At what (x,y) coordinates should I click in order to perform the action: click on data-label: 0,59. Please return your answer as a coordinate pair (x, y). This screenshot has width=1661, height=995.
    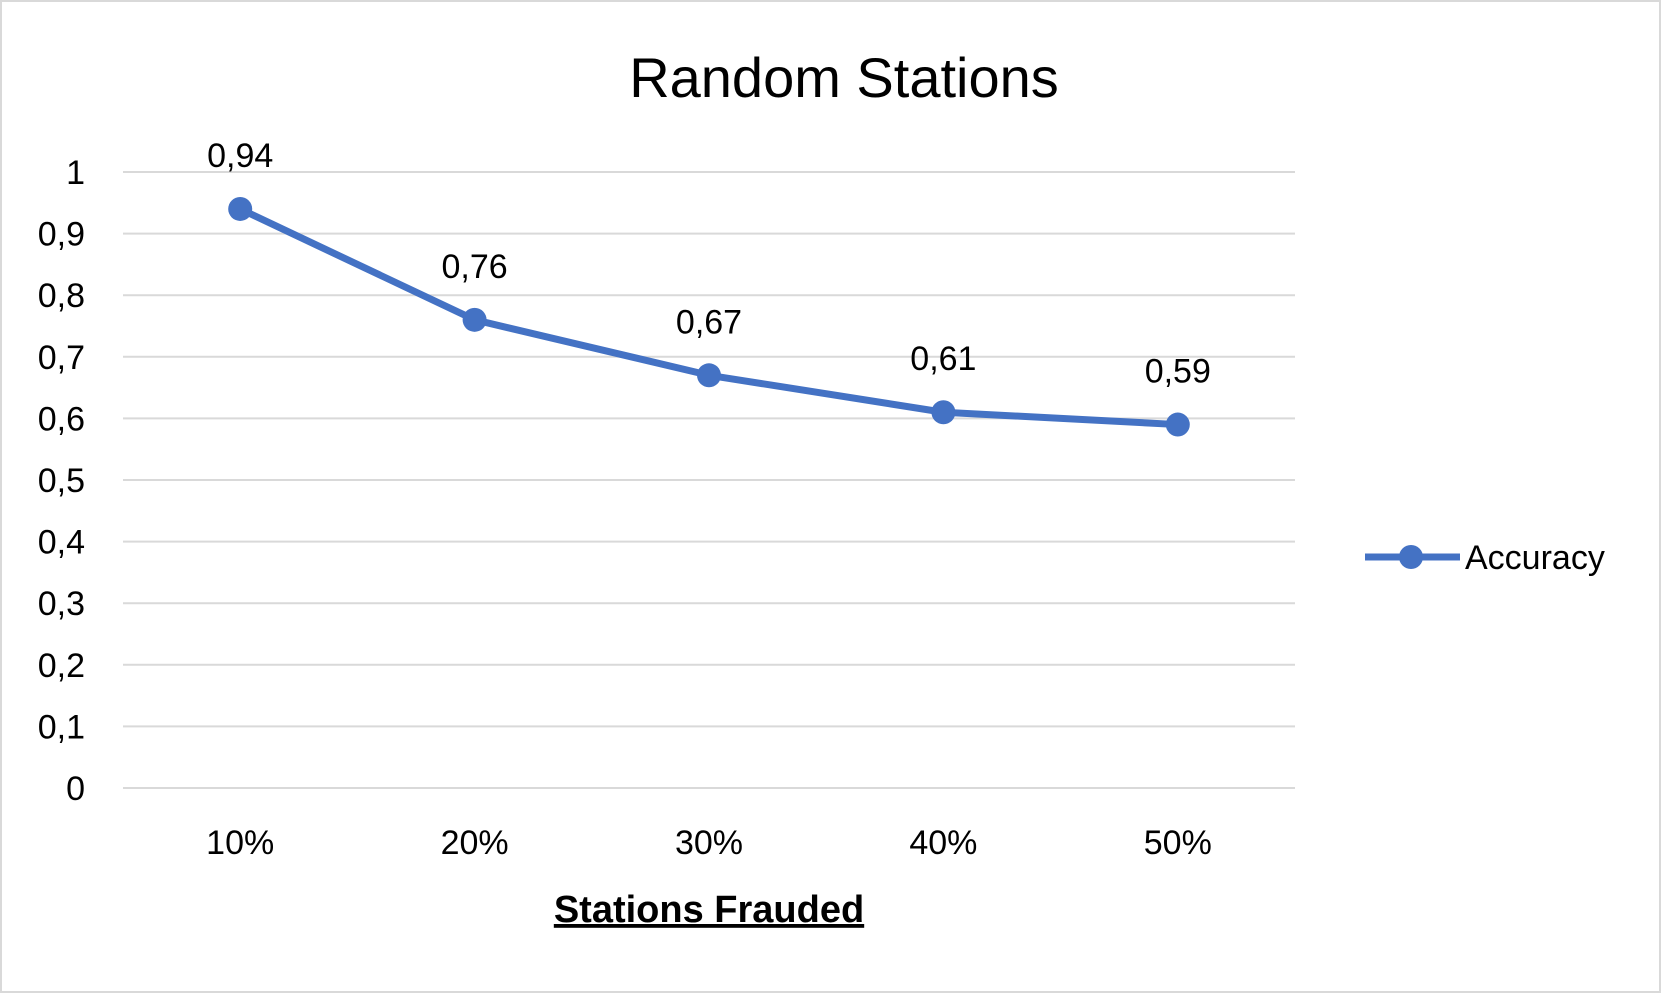
    Looking at the image, I should click on (1178, 372).